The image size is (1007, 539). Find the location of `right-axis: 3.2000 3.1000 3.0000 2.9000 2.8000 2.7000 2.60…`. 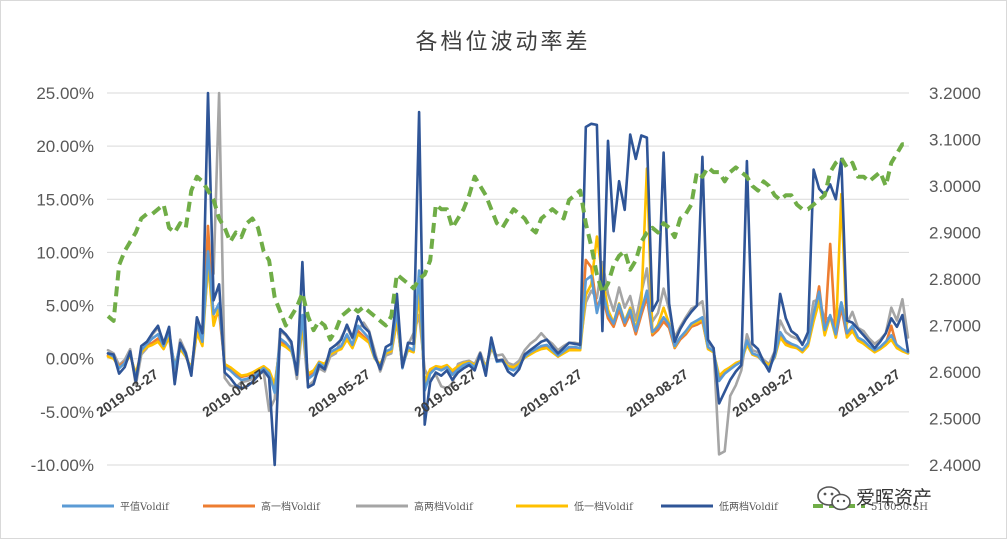

right-axis: 3.2000 3.1000 3.0000 2.9000 2.8000 2.7000 2.60… is located at coordinates (955, 279).